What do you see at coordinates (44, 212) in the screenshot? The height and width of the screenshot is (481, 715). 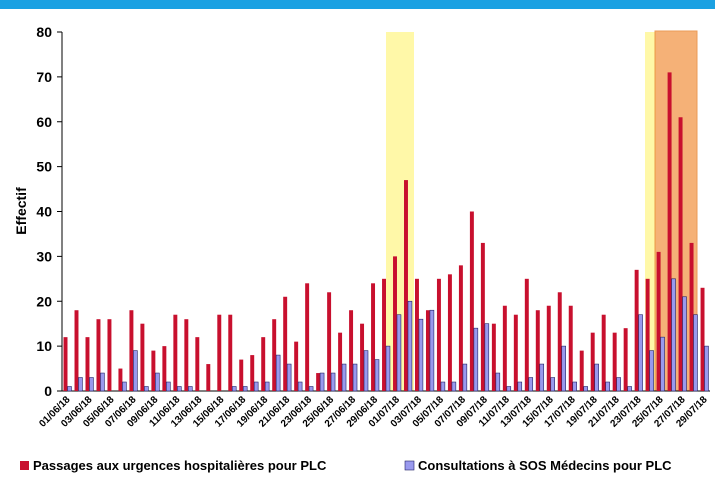 I see `y-tick-label: 40` at bounding box center [44, 212].